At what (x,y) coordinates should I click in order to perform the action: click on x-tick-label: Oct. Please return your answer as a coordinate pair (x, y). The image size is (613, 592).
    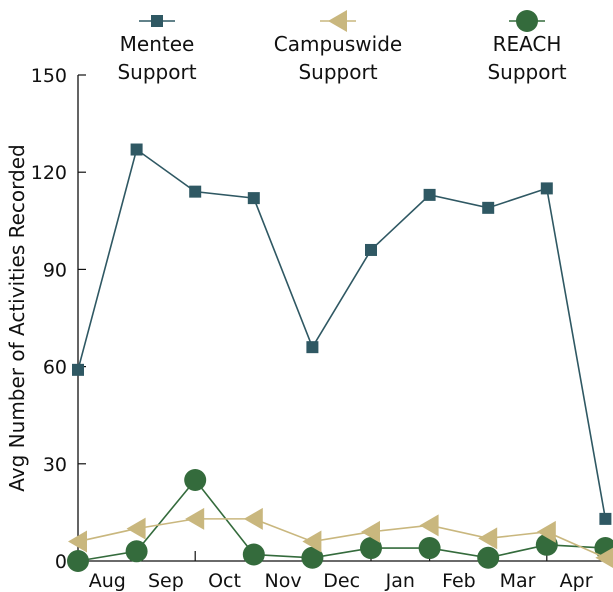
    Looking at the image, I should click on (224, 581).